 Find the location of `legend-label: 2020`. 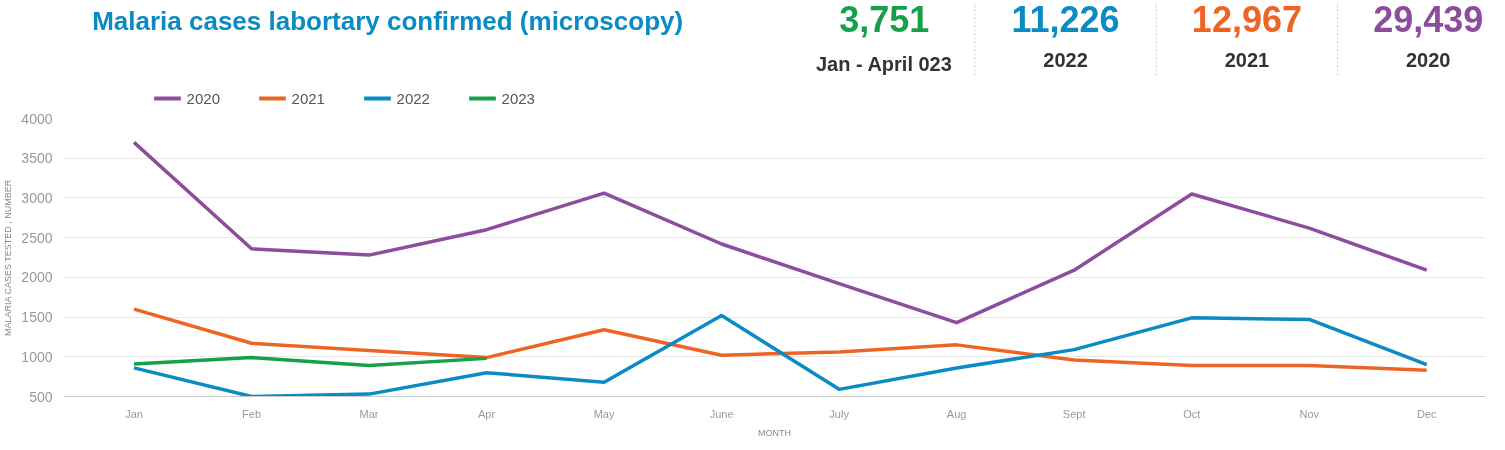

legend-label: 2020 is located at coordinates (203, 98).